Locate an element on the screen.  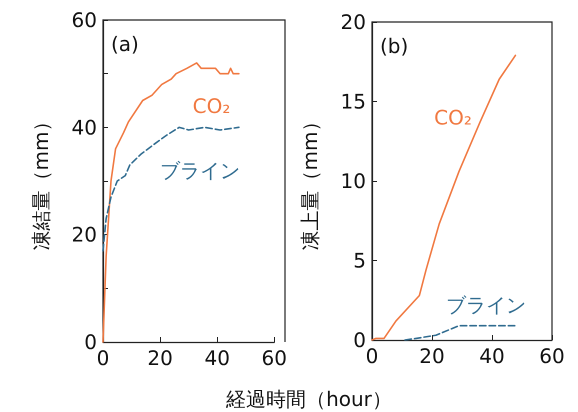
y-tick-label: 10 is located at coordinates (353, 181).